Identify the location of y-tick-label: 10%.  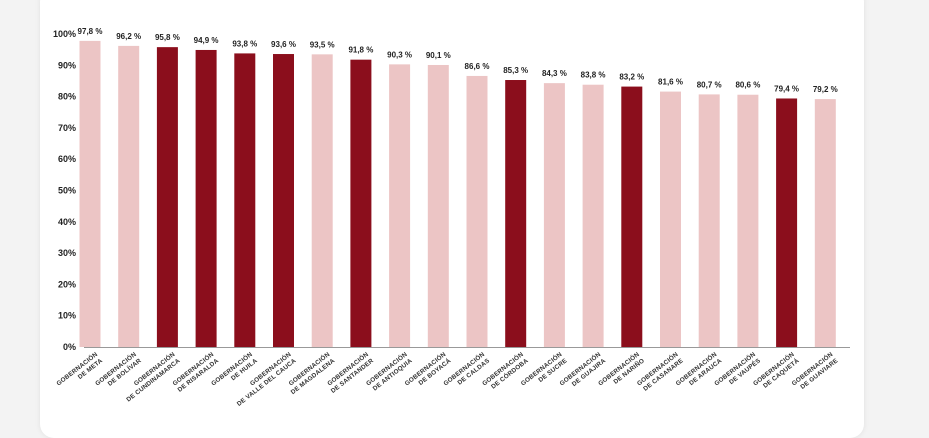
(67, 316).